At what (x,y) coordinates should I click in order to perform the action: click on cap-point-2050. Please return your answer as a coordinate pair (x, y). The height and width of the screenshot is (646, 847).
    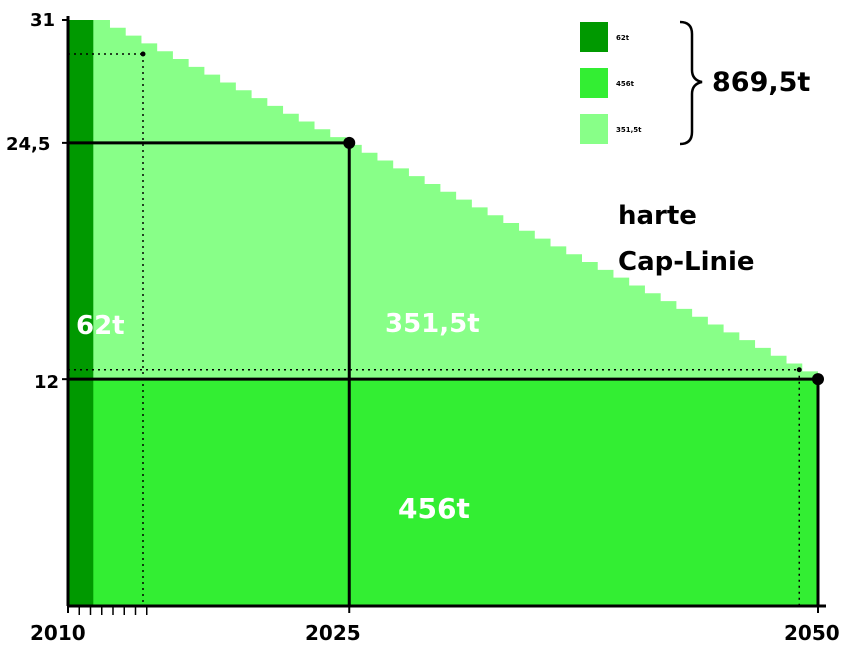
    Looking at the image, I should click on (818, 379).